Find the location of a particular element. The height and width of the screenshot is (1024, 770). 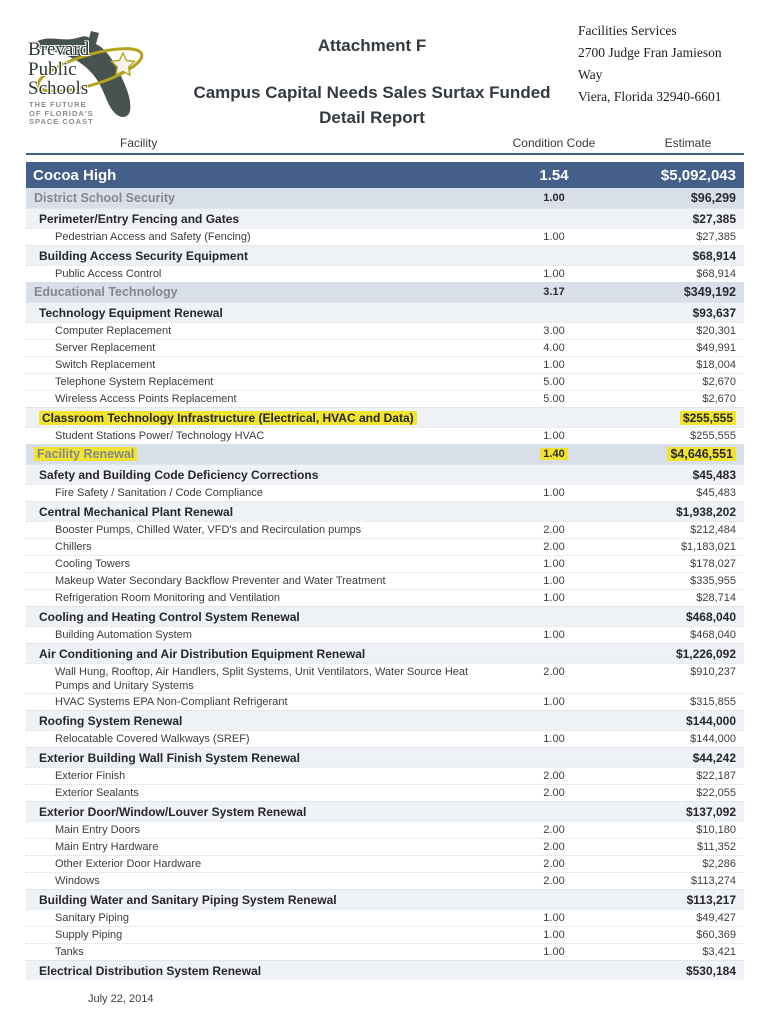

highlight-mark: 1.40 is located at coordinates (554, 454).